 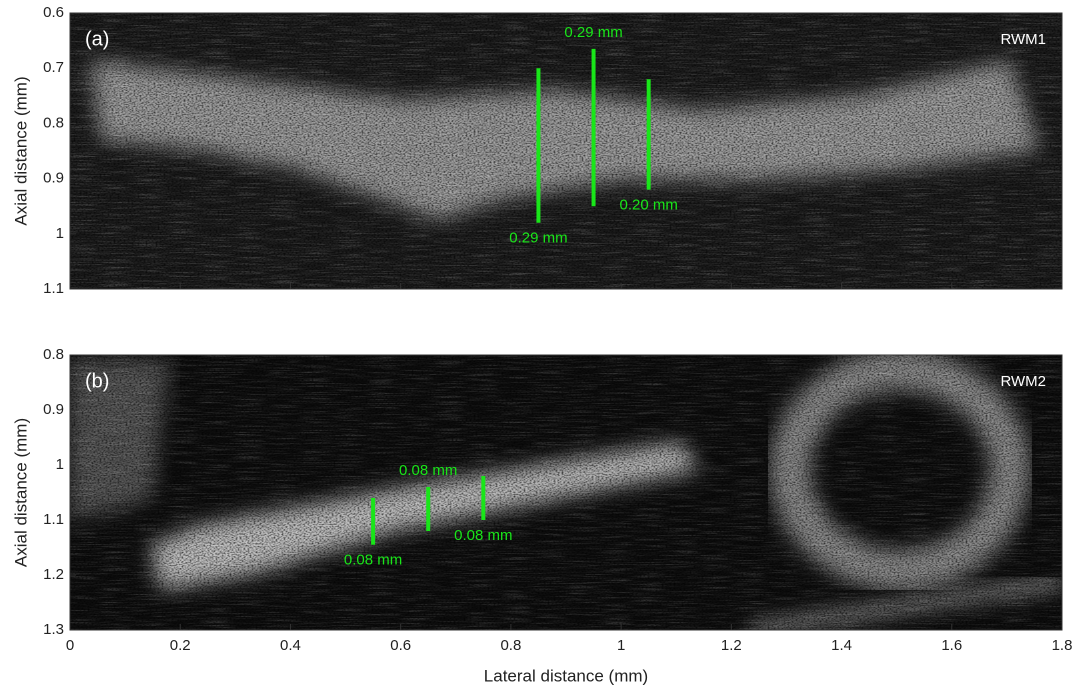 I want to click on x-tick-label: 1.2, so click(x=731, y=645).